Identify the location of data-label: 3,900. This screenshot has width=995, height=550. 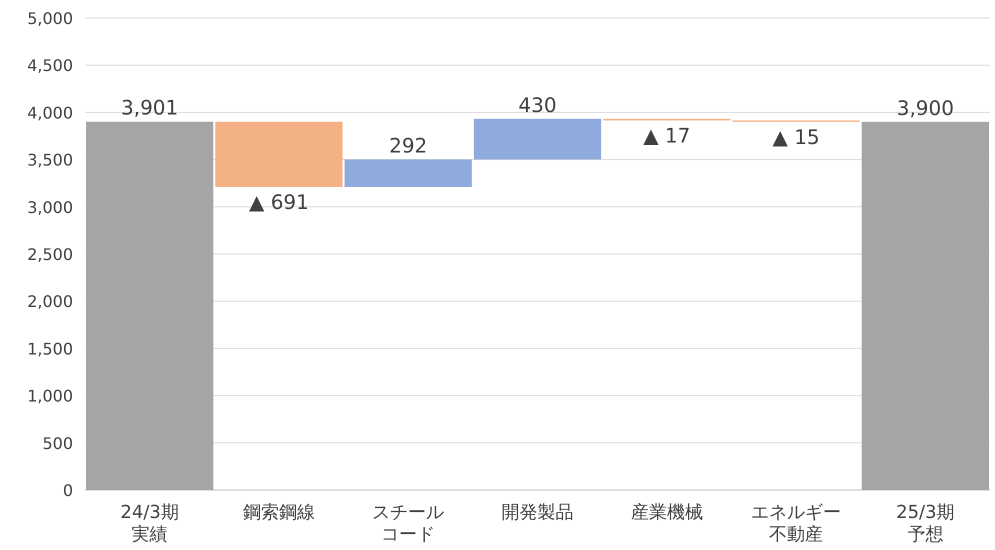
(925, 108).